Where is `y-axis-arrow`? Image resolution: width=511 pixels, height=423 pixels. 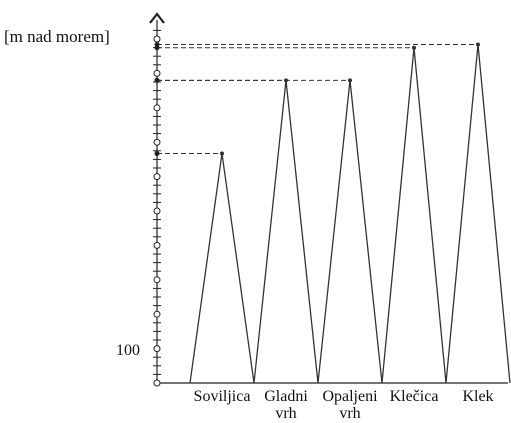 y-axis-arrow is located at coordinates (157, 18).